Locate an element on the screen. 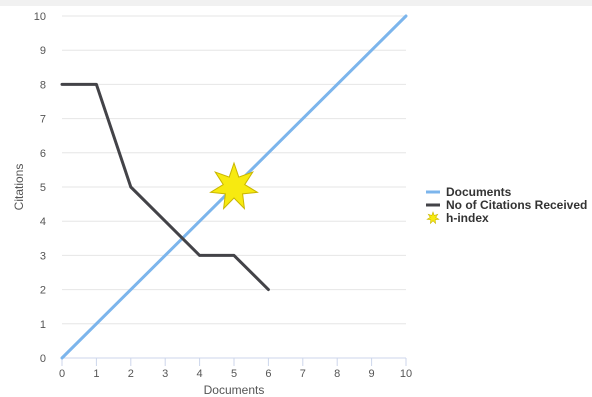 The image size is (592, 397). y-tick-label: 0 is located at coordinates (43, 359).